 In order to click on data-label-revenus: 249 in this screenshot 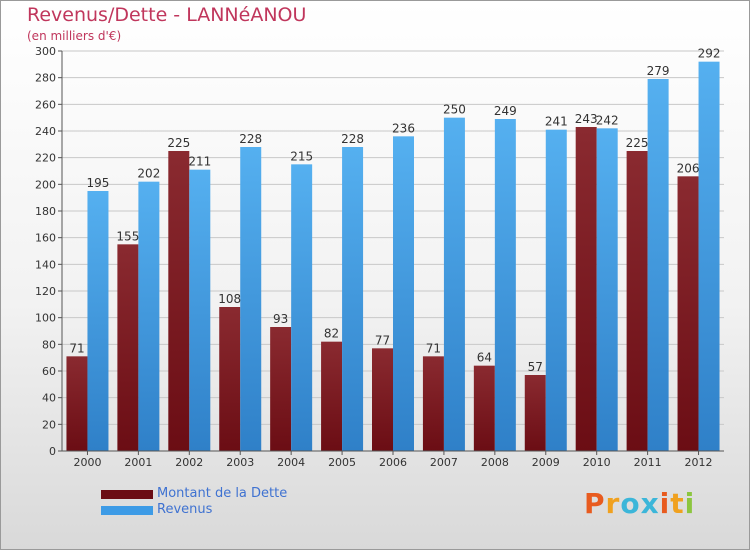, I will do `click(505, 111)`.